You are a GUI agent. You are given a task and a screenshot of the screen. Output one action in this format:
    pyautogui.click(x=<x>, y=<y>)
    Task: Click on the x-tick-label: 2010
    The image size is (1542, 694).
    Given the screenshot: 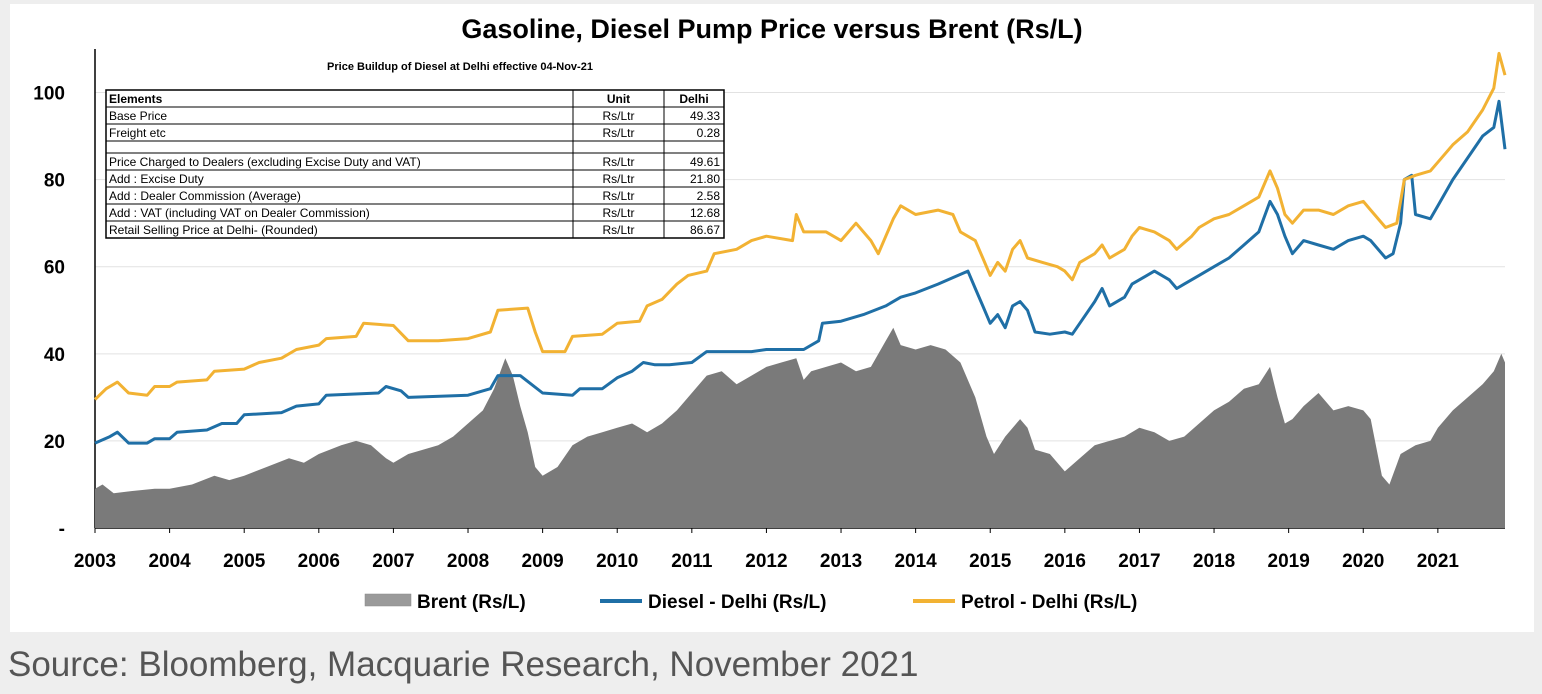 What is the action you would take?
    pyautogui.click(x=617, y=561)
    